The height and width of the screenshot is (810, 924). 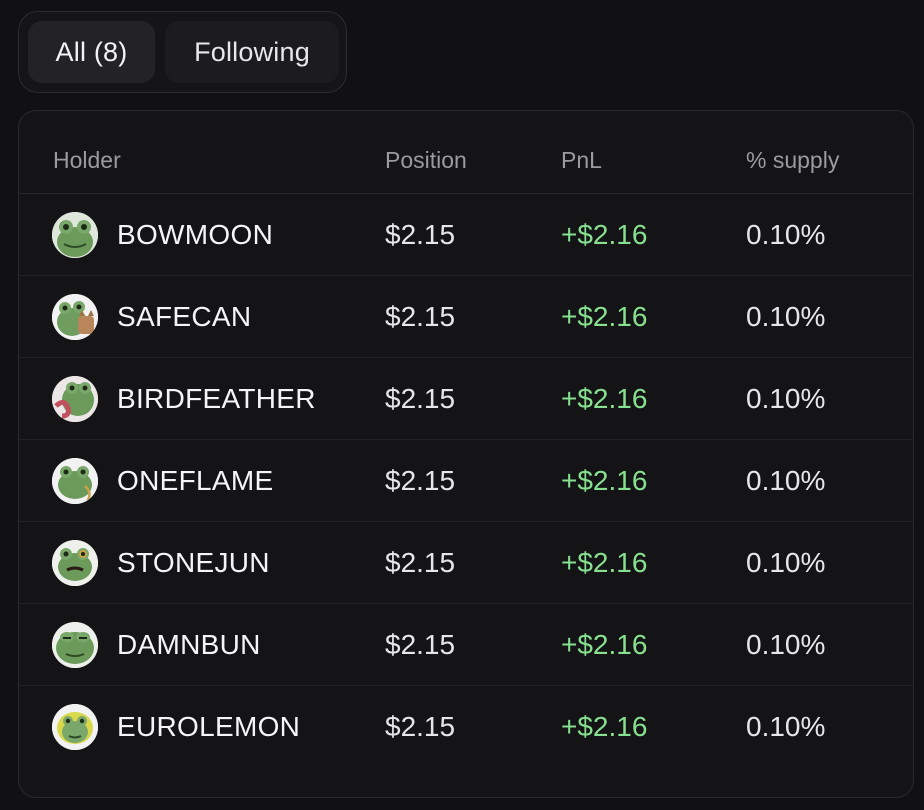 What do you see at coordinates (793, 160) in the screenshot?
I see `header-supply: % supply` at bounding box center [793, 160].